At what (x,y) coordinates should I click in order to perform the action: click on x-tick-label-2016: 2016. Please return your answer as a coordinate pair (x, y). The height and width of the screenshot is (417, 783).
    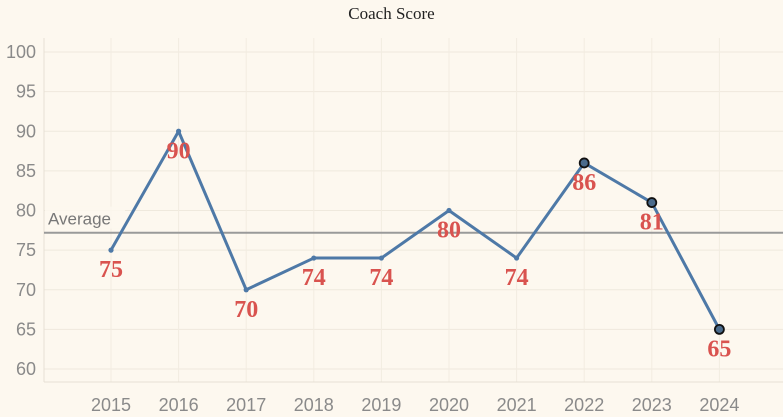
    Looking at the image, I should click on (179, 405).